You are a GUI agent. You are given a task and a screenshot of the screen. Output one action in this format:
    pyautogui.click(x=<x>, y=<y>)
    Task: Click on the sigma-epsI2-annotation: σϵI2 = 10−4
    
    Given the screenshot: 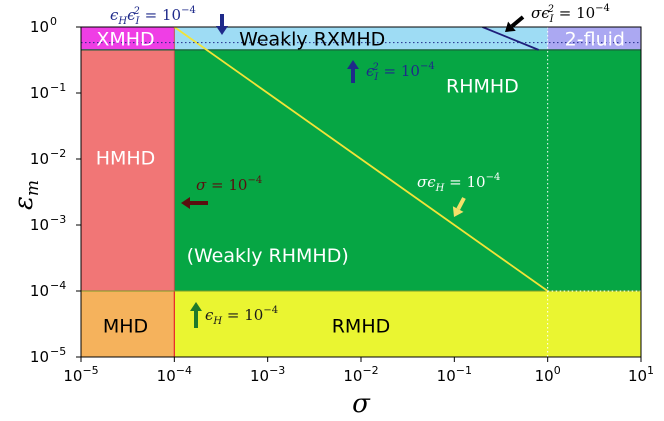 What is the action you would take?
    pyautogui.click(x=557, y=17)
    